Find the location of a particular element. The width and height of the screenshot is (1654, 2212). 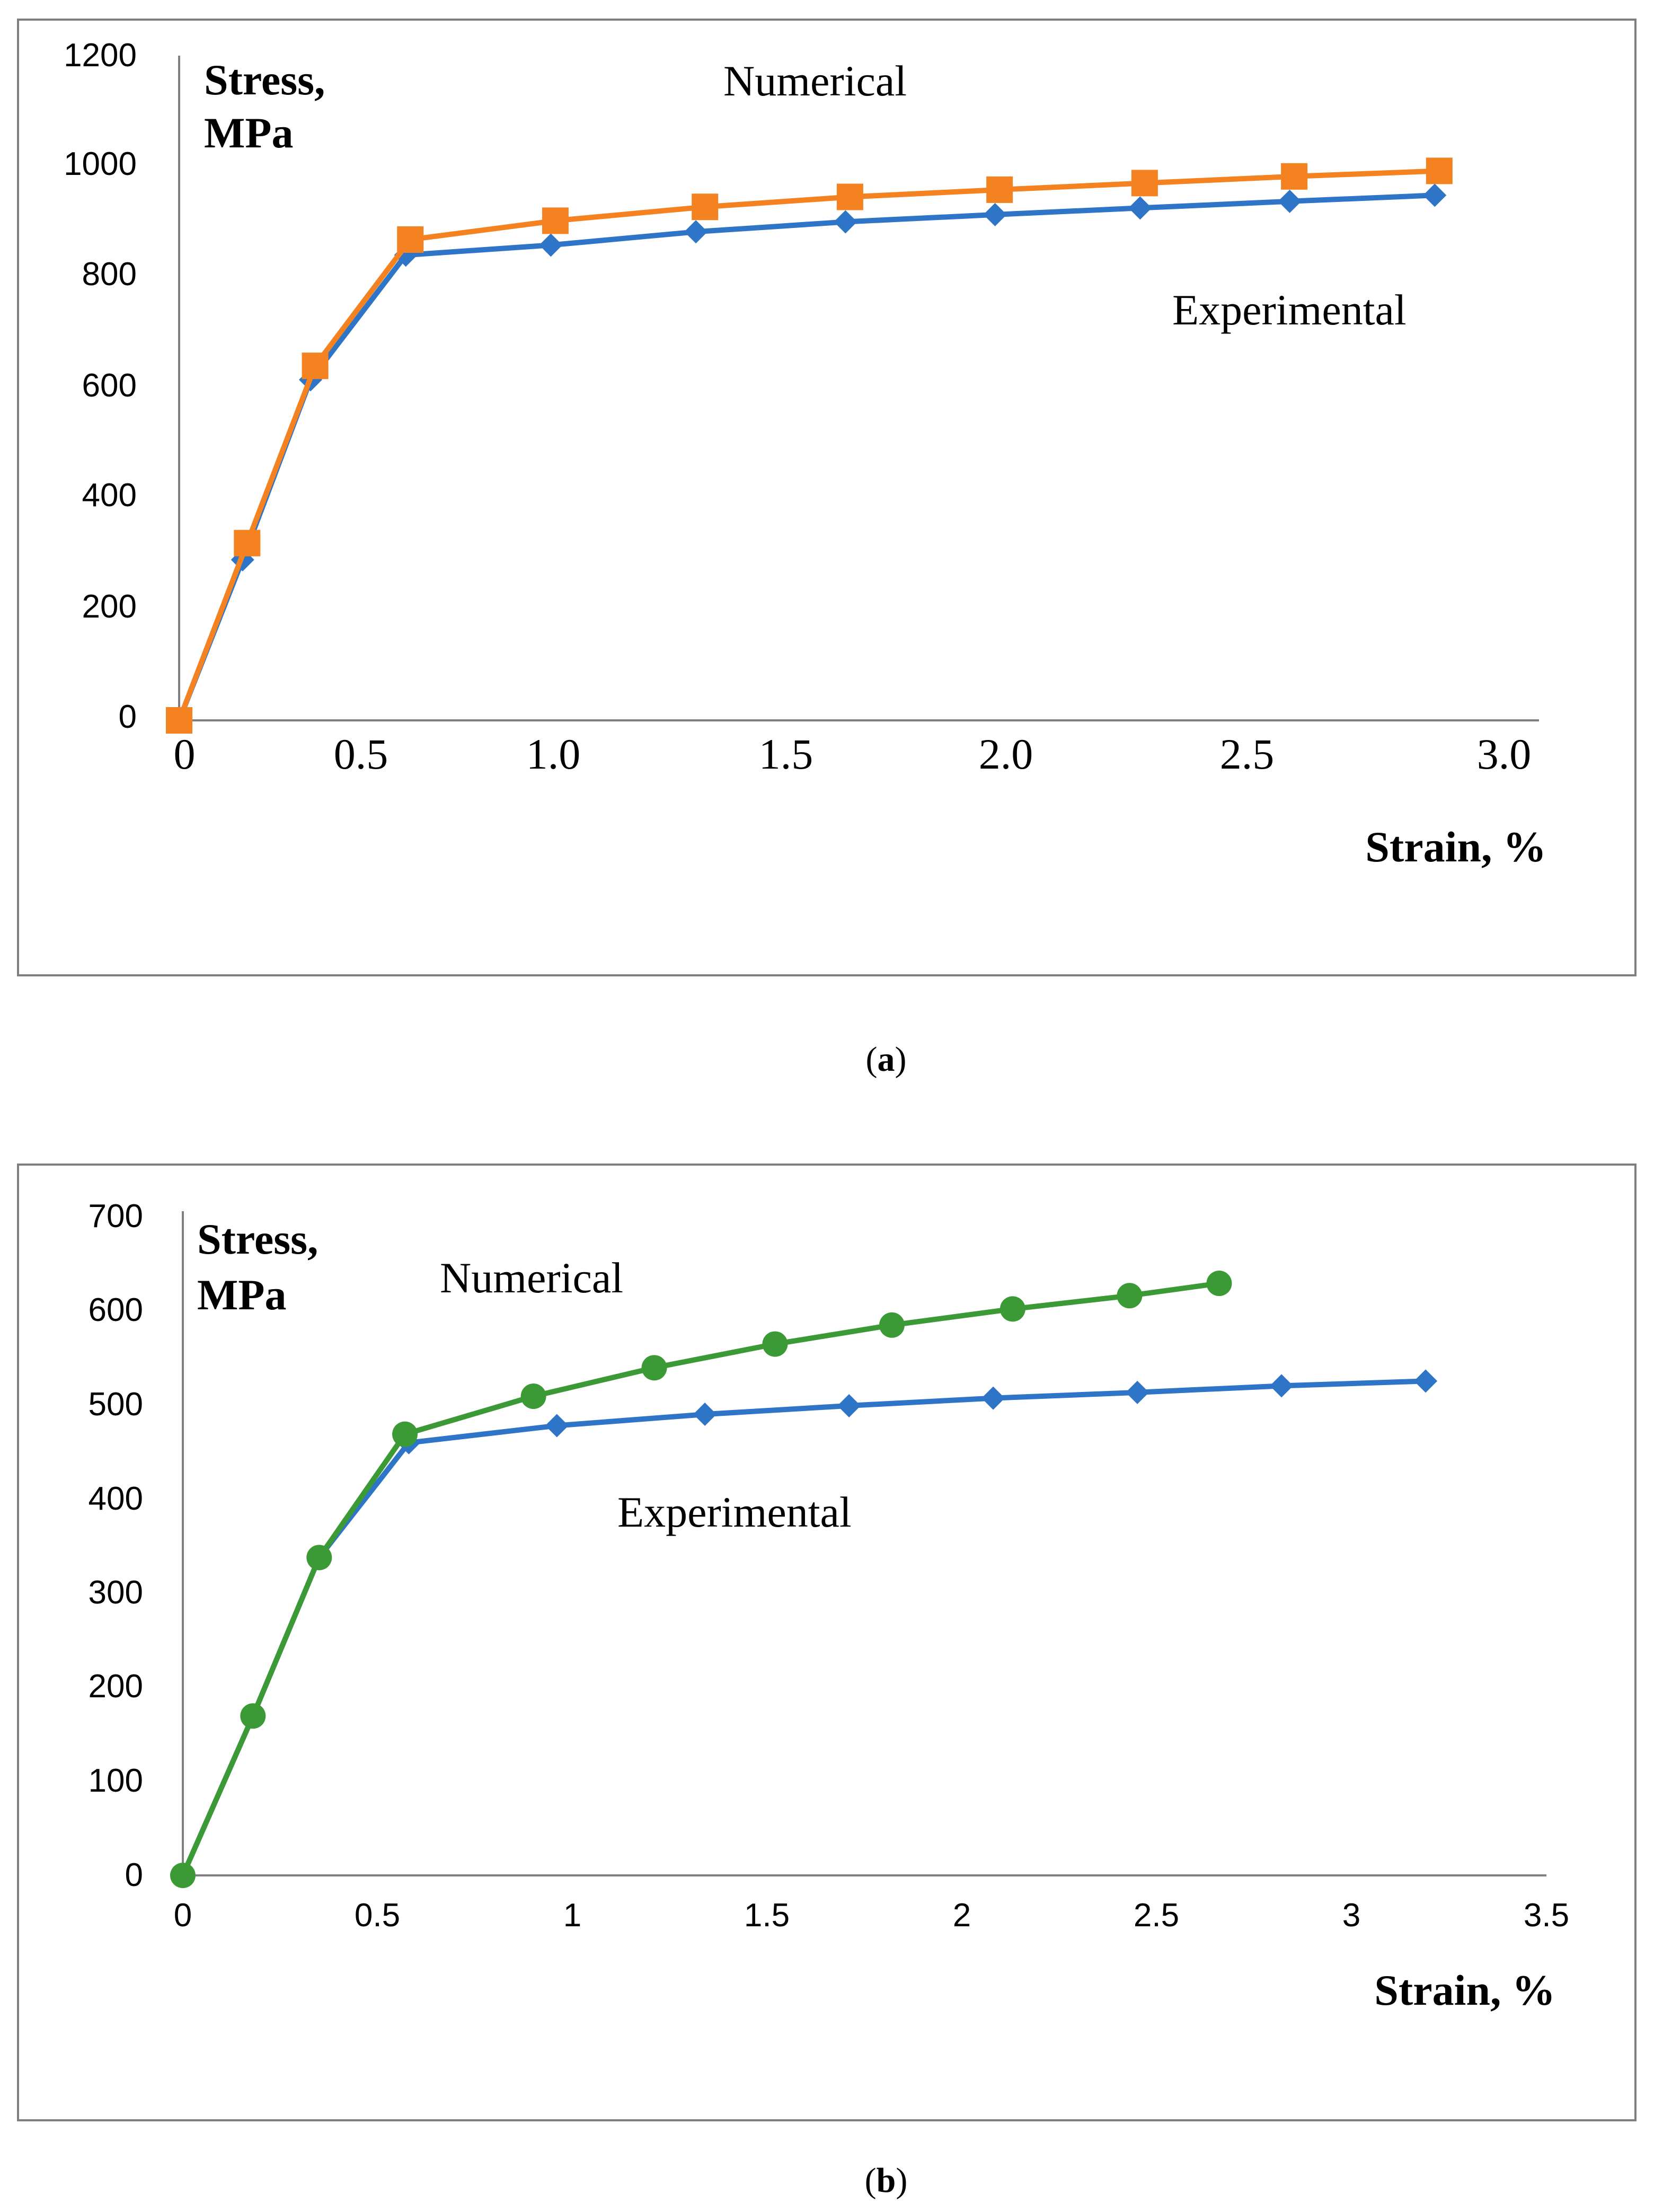

chart-b-y-tick: 600 is located at coordinates (116, 1310).